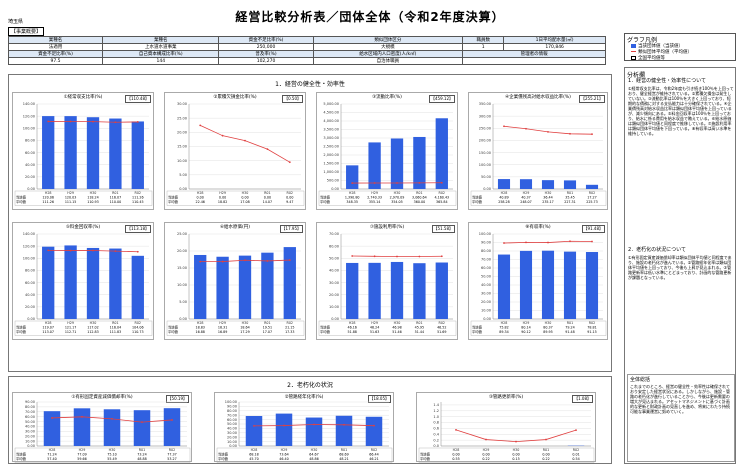 The image size is (740, 468). Describe the element at coordinates (374, 332) in the screenshot. I see `data-label-average: 51.63` at that location.